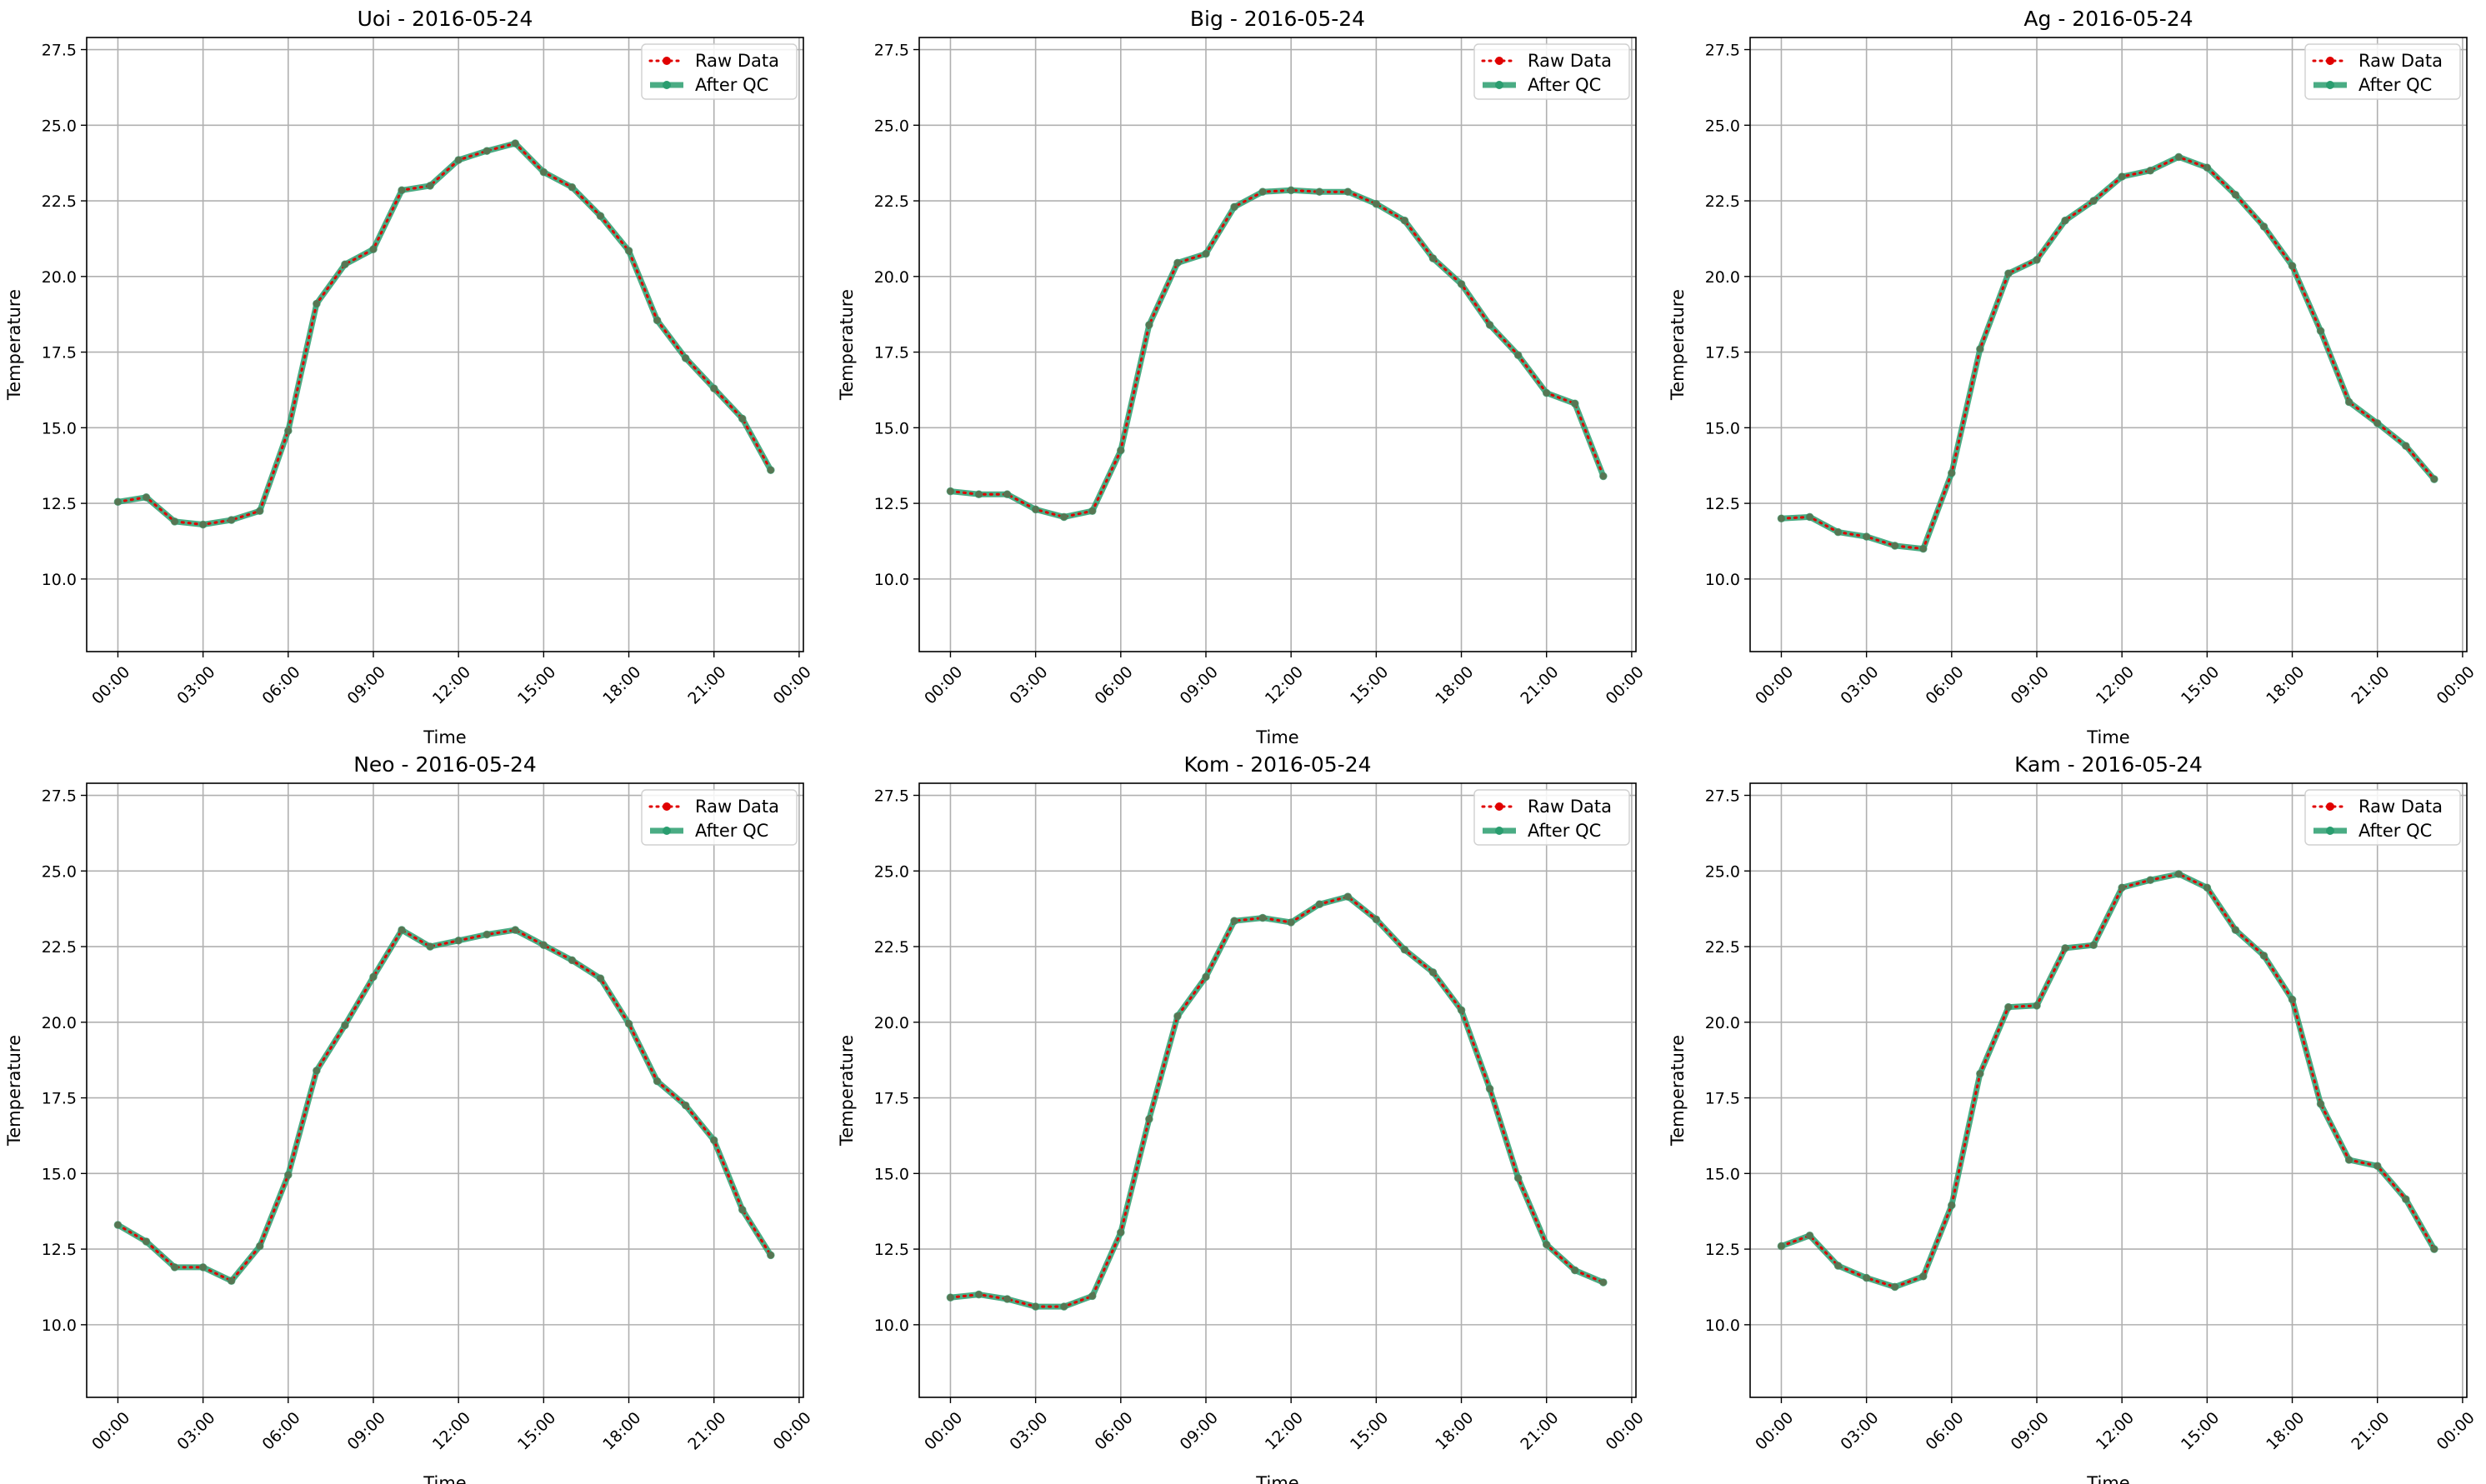  I want to click on y-tick-label: 15.0, so click(59, 1174).